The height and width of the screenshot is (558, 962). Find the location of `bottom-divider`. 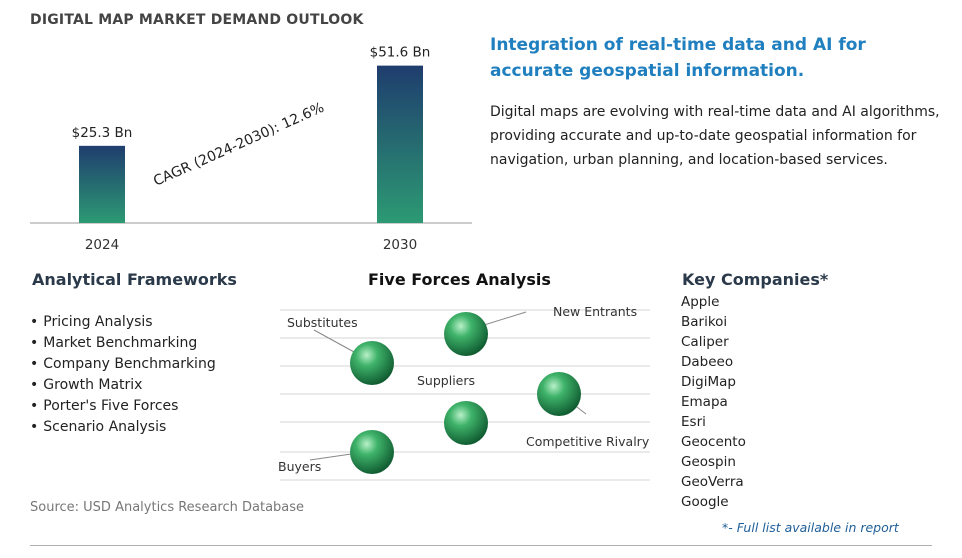

bottom-divider is located at coordinates (481, 545).